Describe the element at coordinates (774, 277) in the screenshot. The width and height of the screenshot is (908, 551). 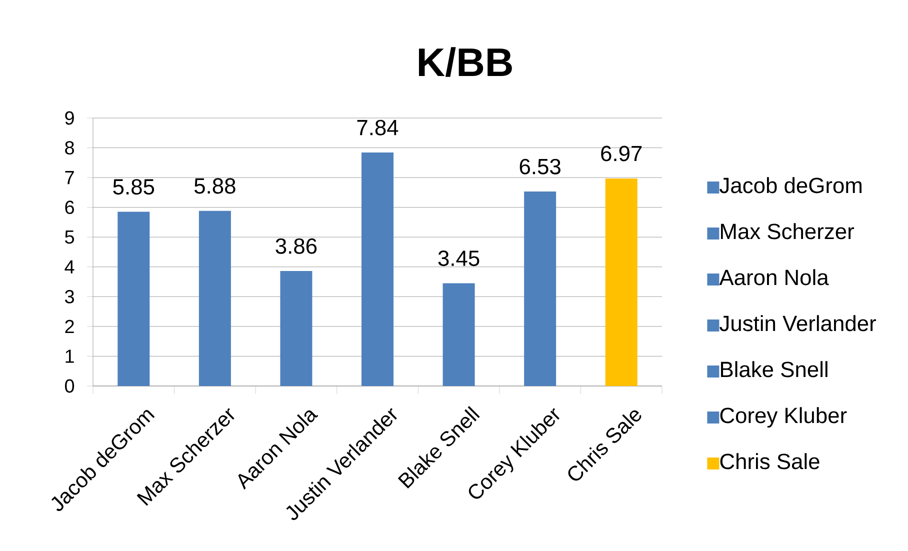
I see `legend-label: Aaron Nola` at that location.